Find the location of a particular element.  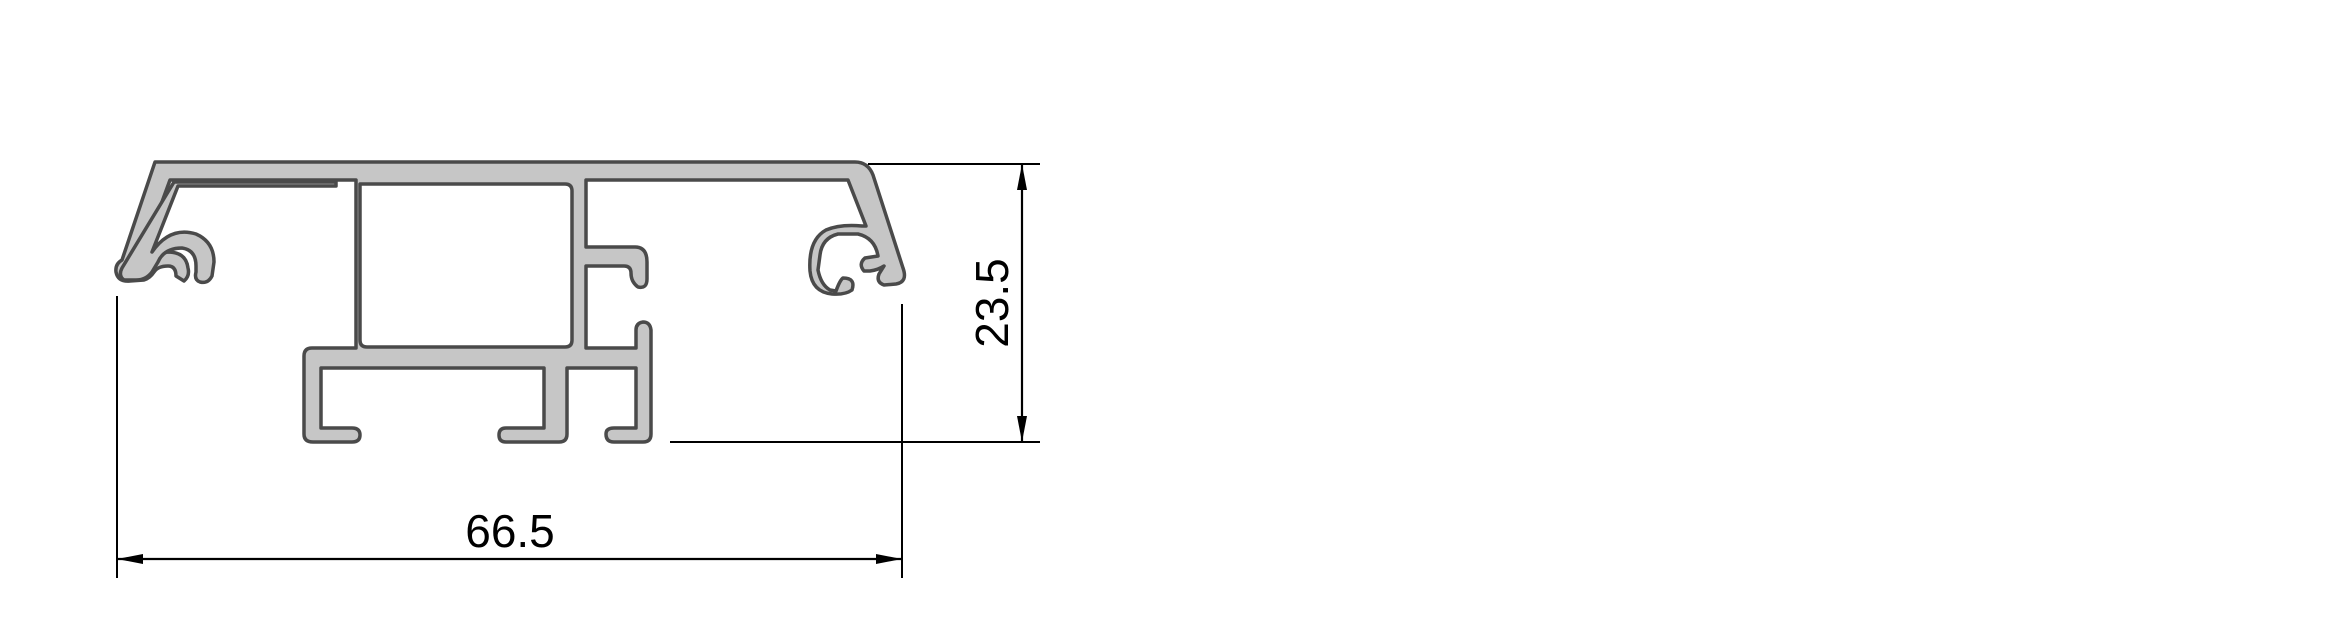

height-label: 23.5 is located at coordinates (992, 303).